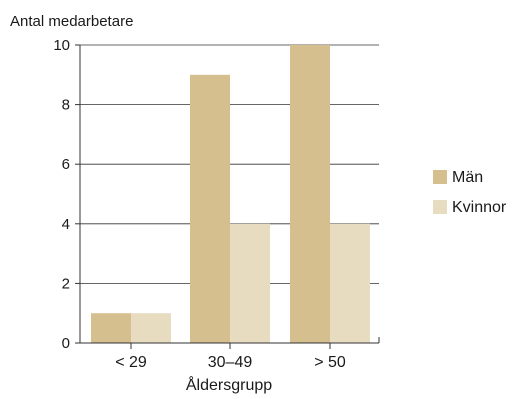 The image size is (514, 399). I want to click on x-tick-label: > 50, so click(330, 362).